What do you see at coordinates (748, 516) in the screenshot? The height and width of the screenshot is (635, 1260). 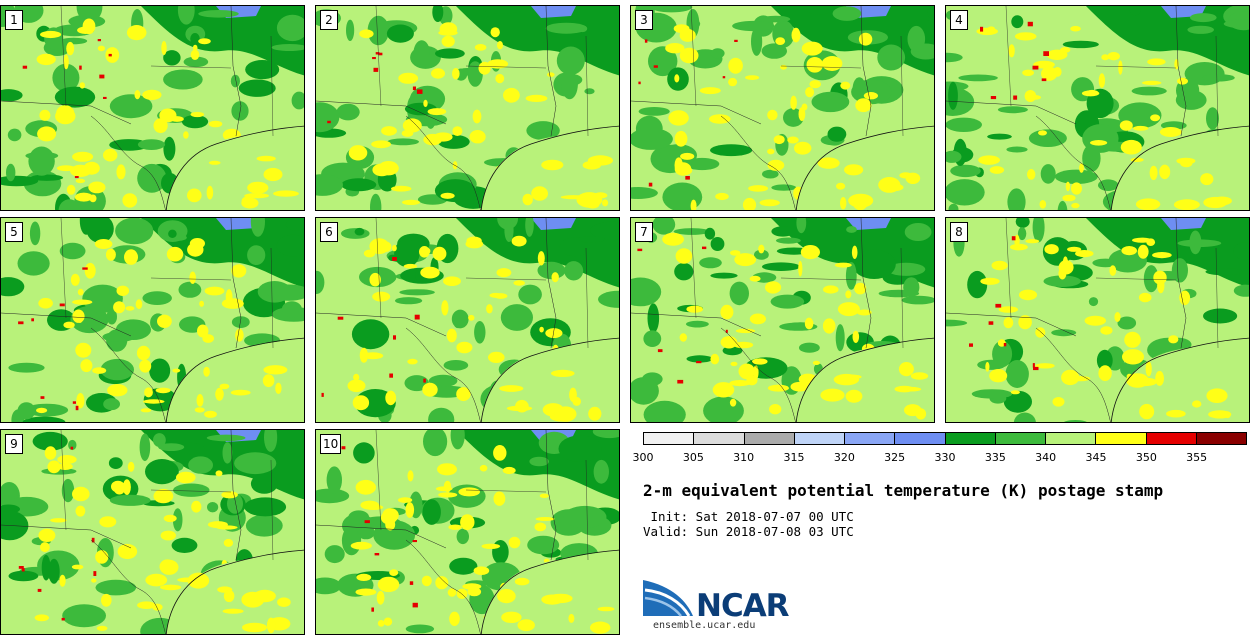 I see `init-time: Init: Sat 2018-07-07 00 UTC` at bounding box center [748, 516].